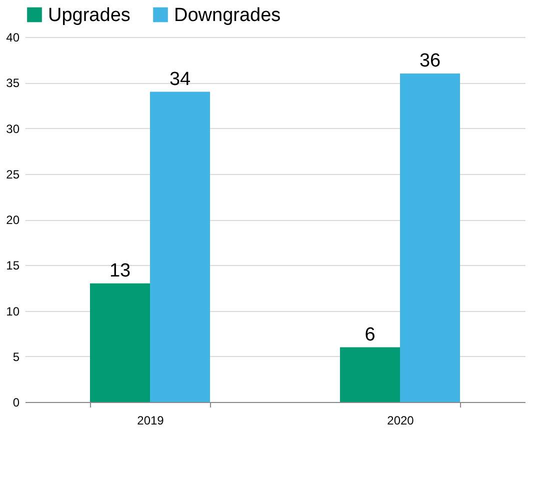 This screenshot has height=480, width=541. Describe the element at coordinates (13, 311) in the screenshot. I see `y-tick-label: 10` at that location.